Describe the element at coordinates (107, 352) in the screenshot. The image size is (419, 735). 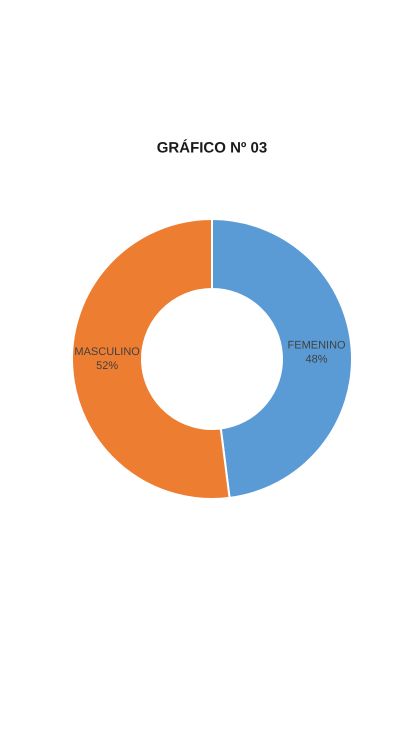
I see `slice-label: MASCULINO` at that location.